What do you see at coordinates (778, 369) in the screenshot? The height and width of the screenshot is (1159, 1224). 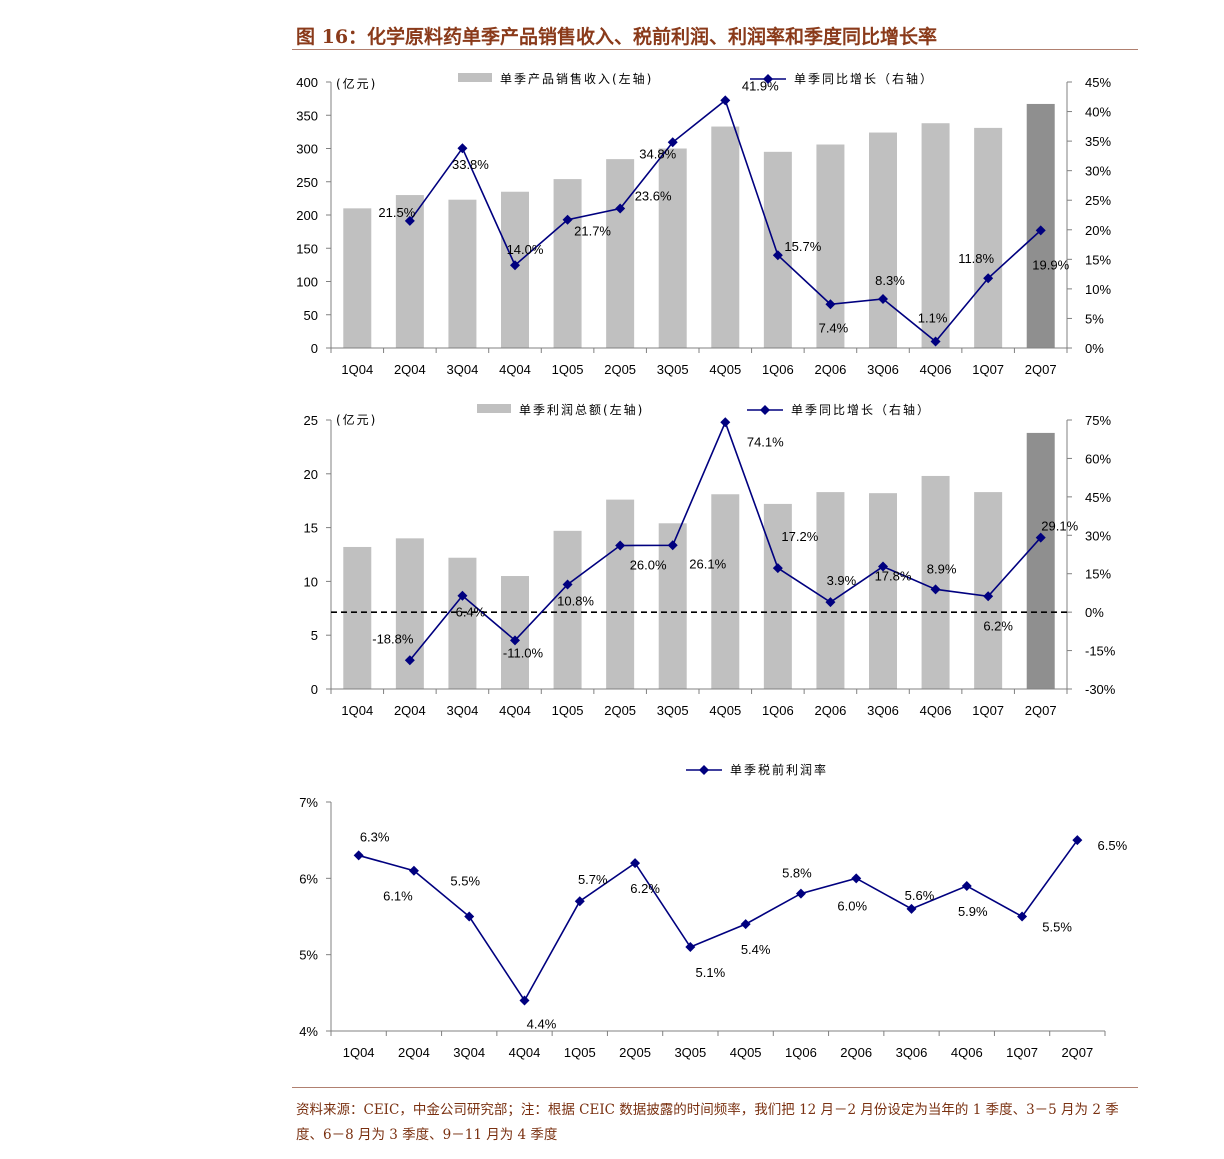 I see `category-label: 1Q06` at bounding box center [778, 369].